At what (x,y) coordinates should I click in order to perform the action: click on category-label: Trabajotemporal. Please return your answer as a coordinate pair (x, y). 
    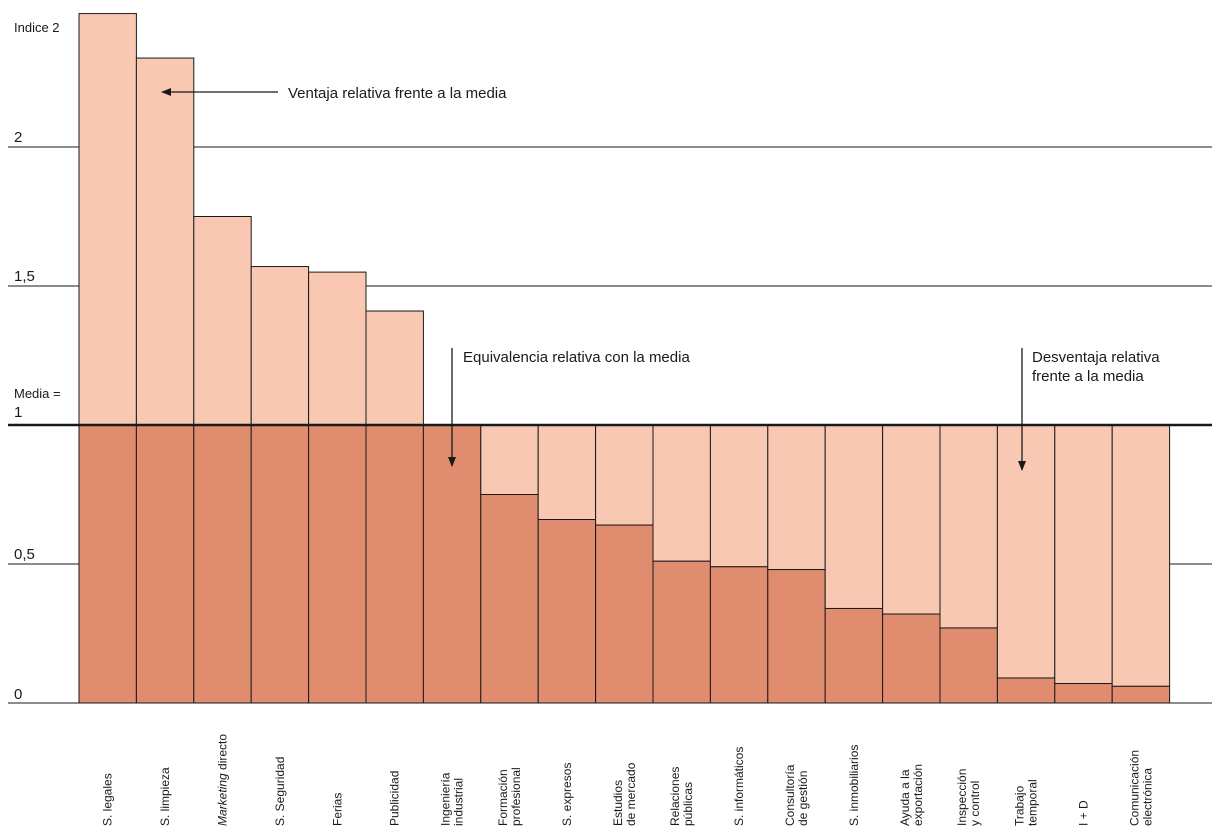
    Looking at the image, I should click on (1026, 802).